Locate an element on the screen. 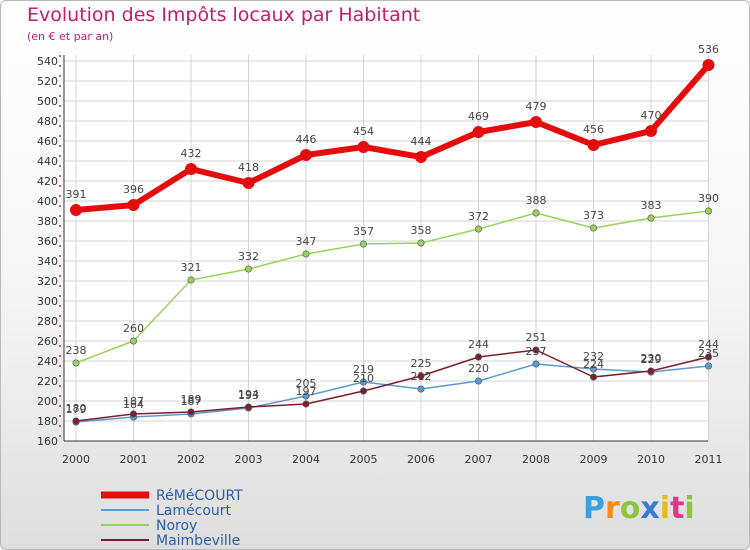 The image size is (750, 550). data-label: 383 is located at coordinates (651, 205).